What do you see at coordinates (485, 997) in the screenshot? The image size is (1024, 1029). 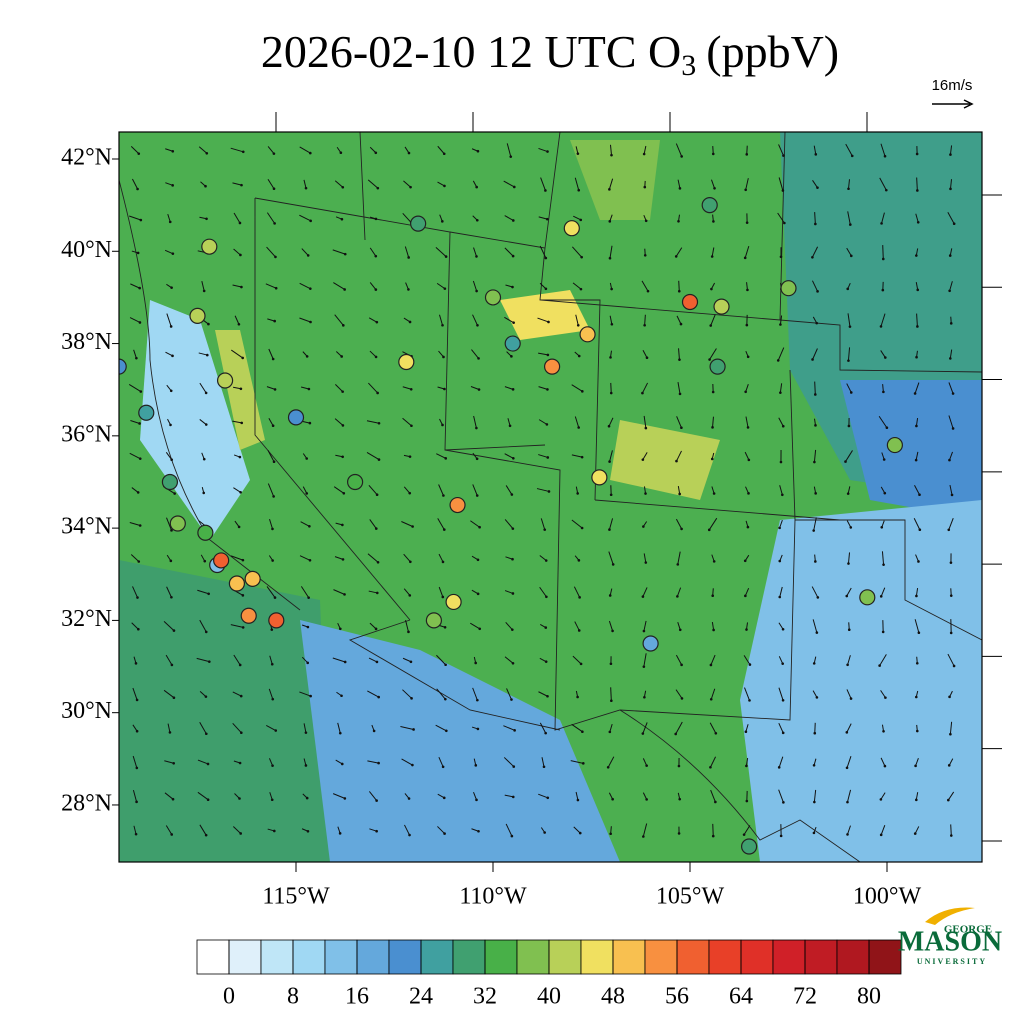 I see `colorbar-label: 32` at bounding box center [485, 997].